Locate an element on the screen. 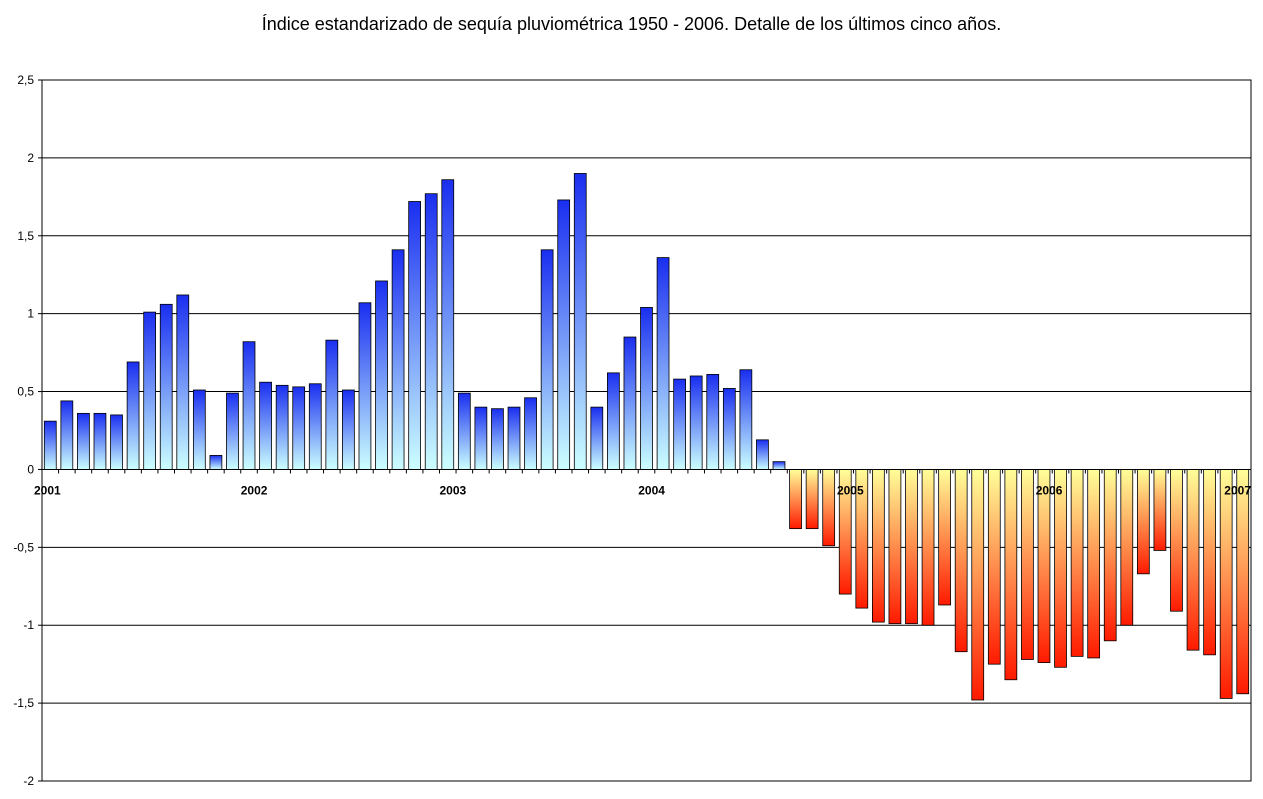 The width and height of the screenshot is (1263, 799). x-tick-label: 2007 is located at coordinates (1237, 490).